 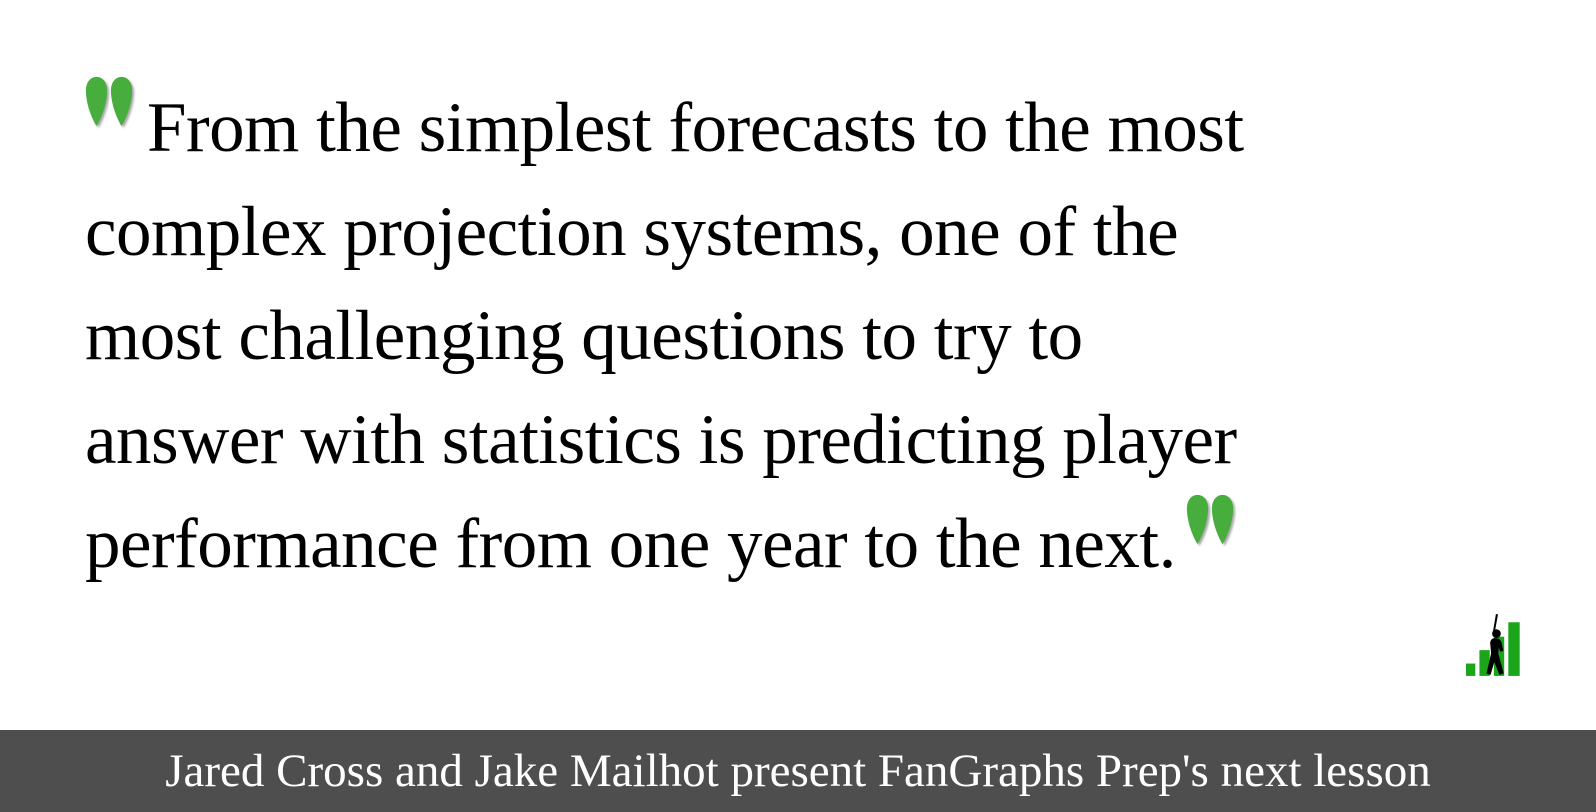 I want to click on quote-line: complex projection systems, one of the, so click(x=820, y=232).